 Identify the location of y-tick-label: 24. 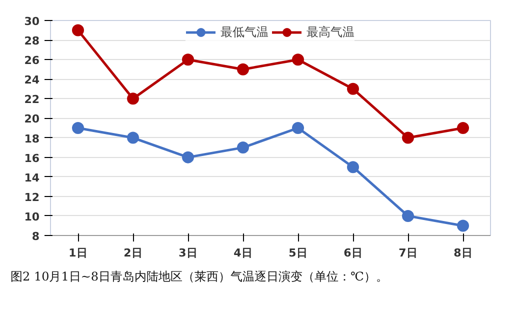
(32, 80).